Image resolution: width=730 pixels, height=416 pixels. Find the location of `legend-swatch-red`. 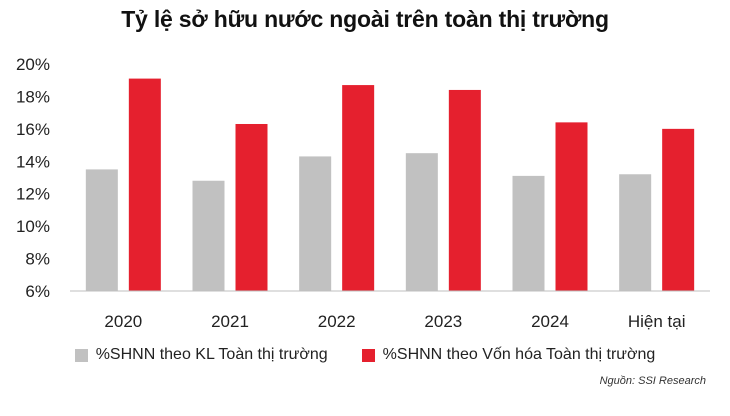

legend-swatch-red is located at coordinates (368, 355).